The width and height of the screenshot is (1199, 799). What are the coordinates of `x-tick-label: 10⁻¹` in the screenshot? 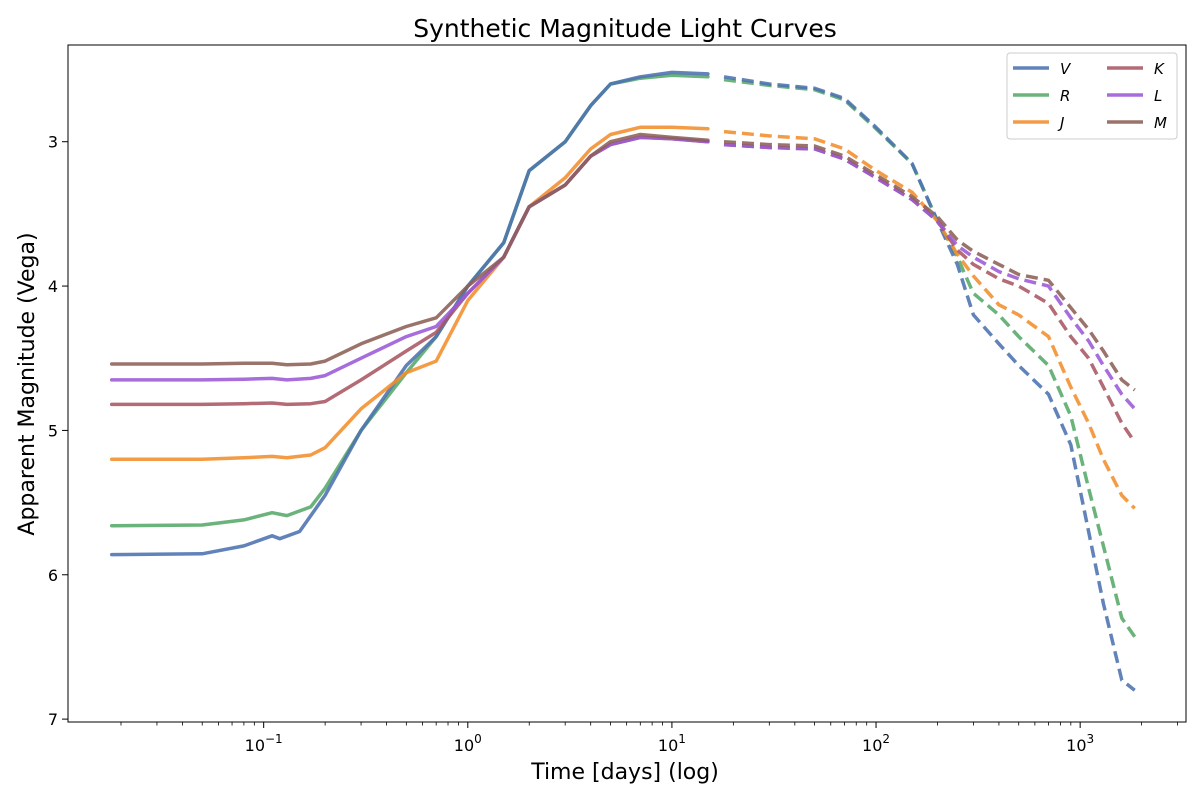 It's located at (264, 743).